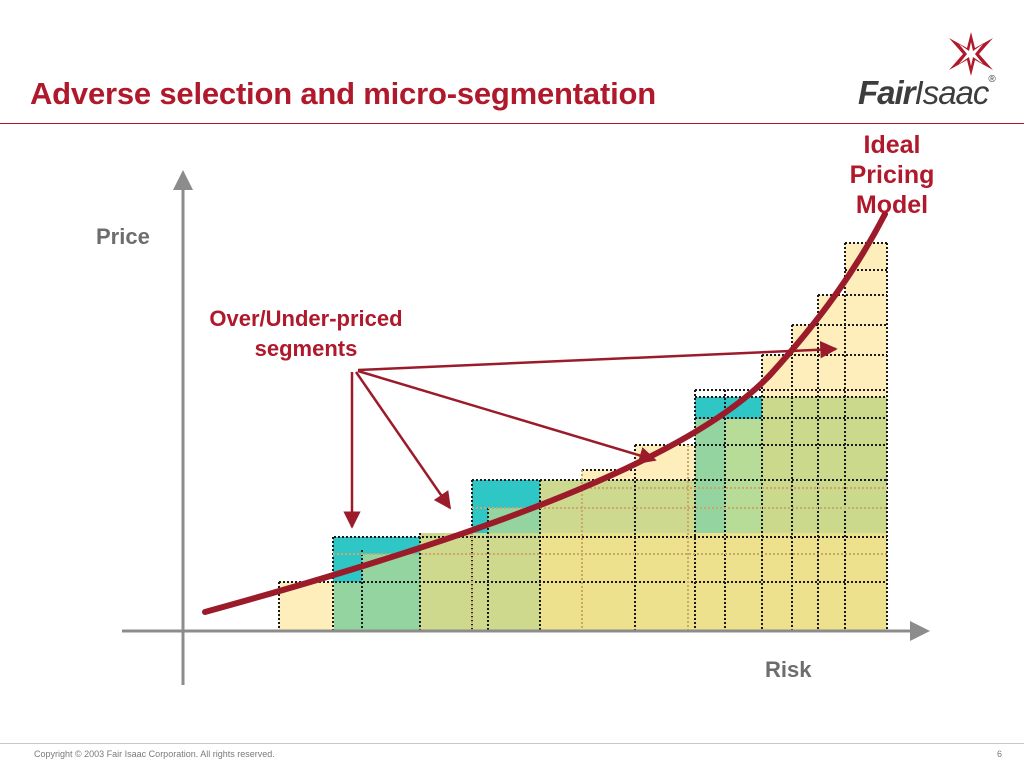 The height and width of the screenshot is (768, 1024). I want to click on logo-part2: Isaac, so click(952, 92).